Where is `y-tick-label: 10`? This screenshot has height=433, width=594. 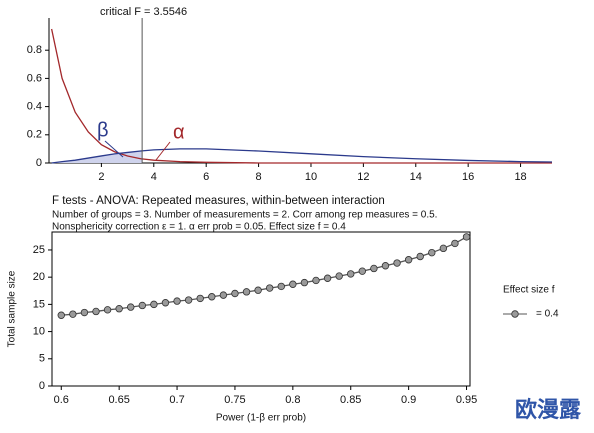
y-tick-label: 10 is located at coordinates (39, 331).